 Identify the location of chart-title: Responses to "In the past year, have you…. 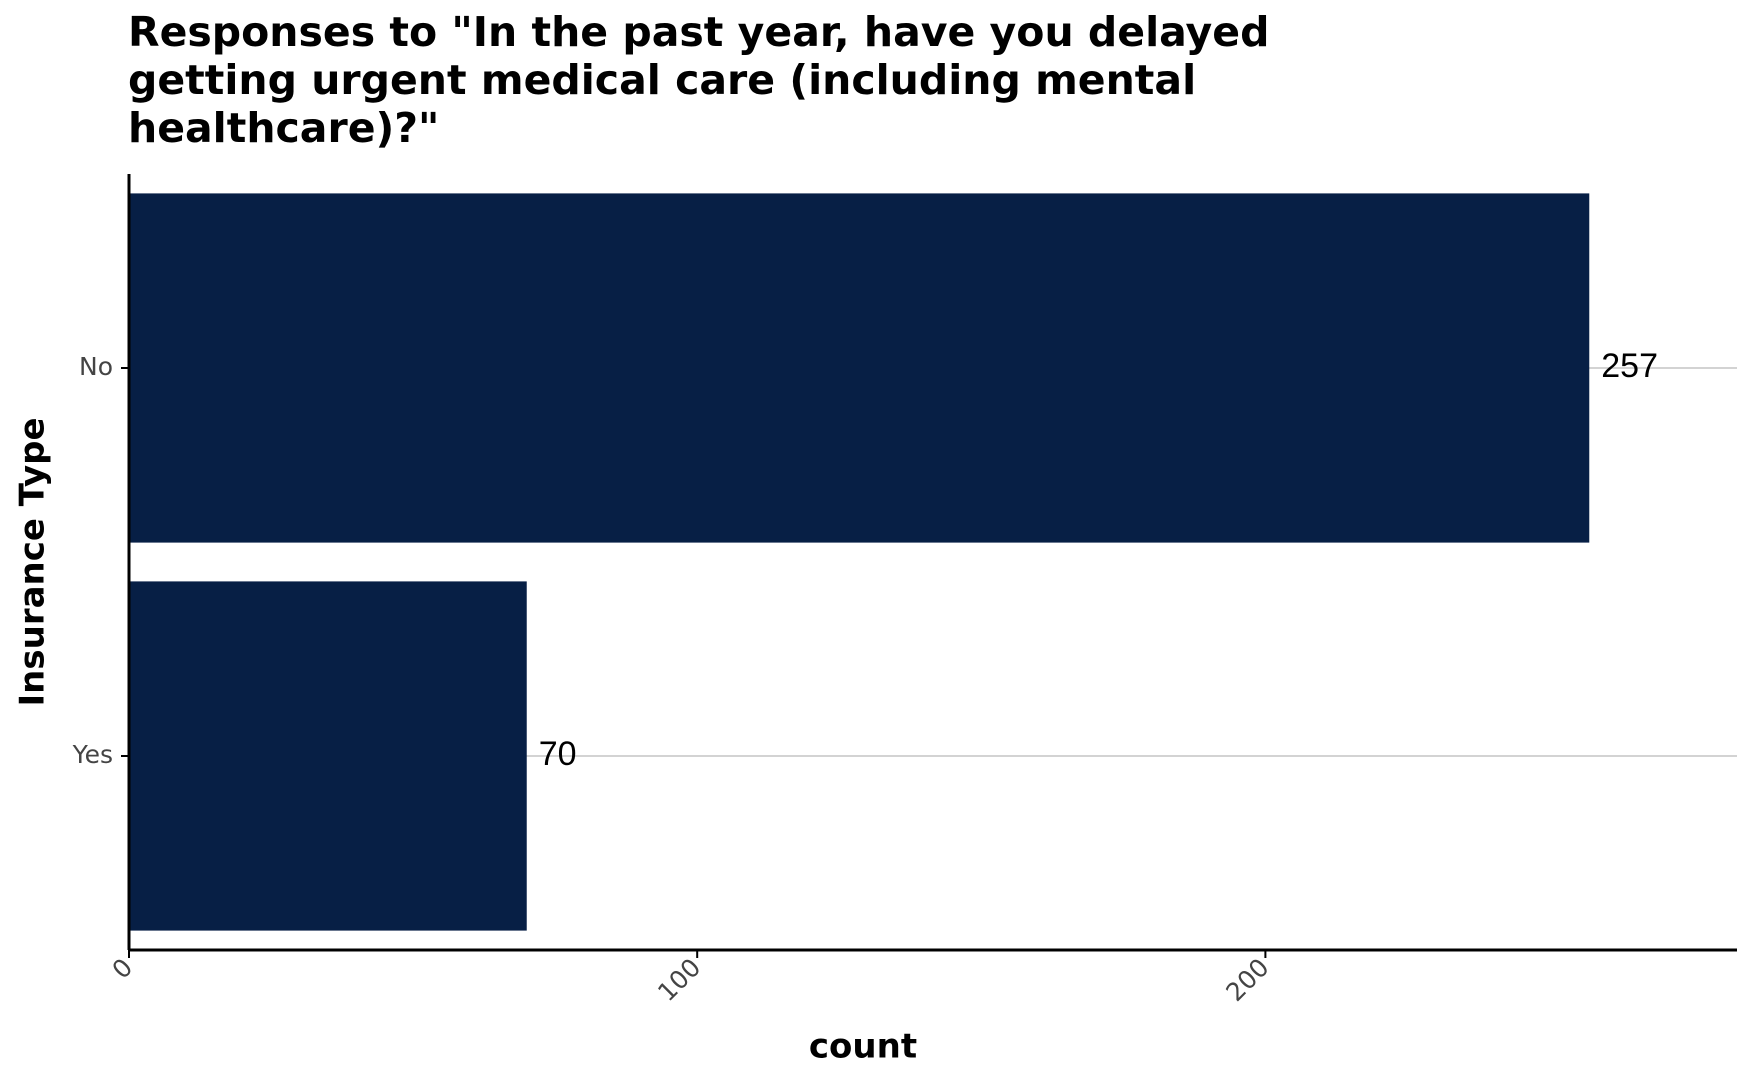
(699, 80).